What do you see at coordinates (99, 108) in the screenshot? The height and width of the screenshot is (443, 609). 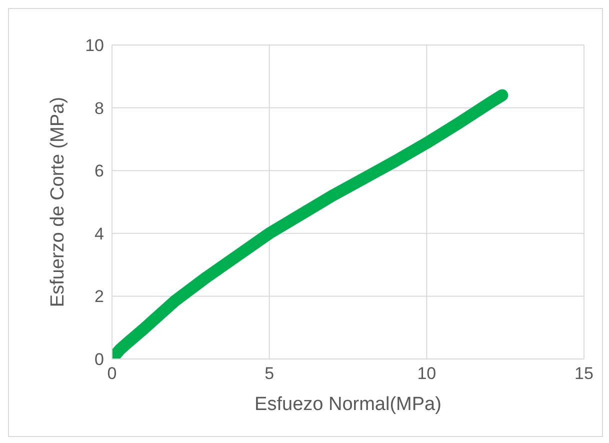 I see `y-tick-label: 8` at bounding box center [99, 108].